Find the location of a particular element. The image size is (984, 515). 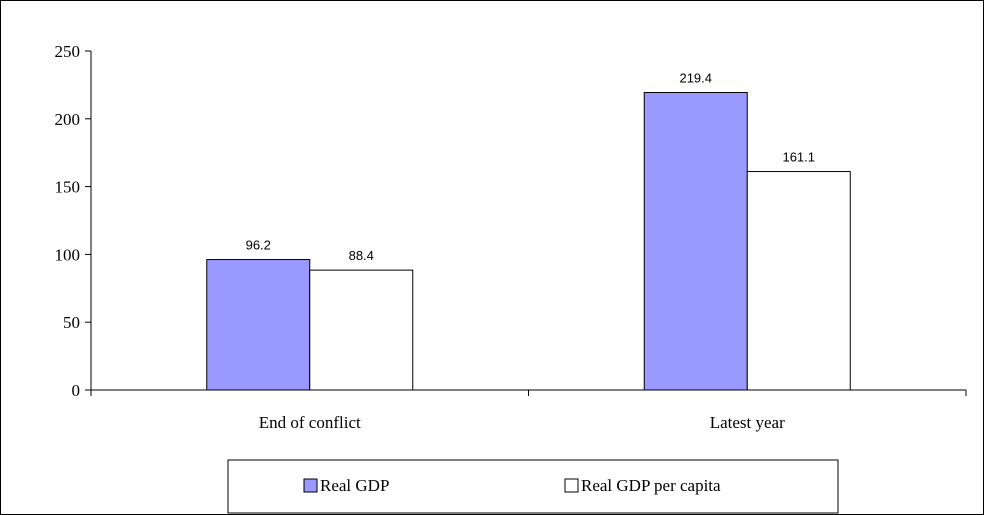

data-label: 96.2 is located at coordinates (258, 245).